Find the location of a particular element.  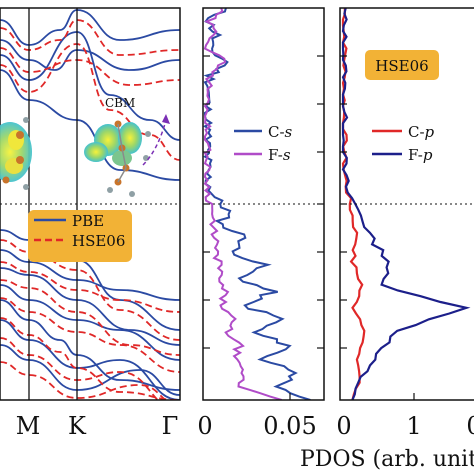

legend-c-s-label: C-s is located at coordinates (280, 132).